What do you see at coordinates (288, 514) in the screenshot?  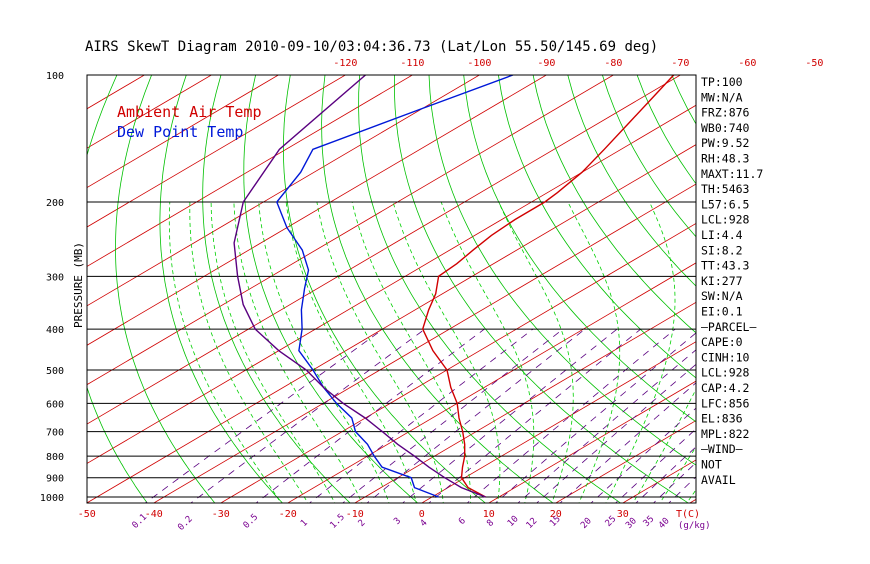 I see `bottom-temp-tick-label: -20` at bounding box center [288, 514].